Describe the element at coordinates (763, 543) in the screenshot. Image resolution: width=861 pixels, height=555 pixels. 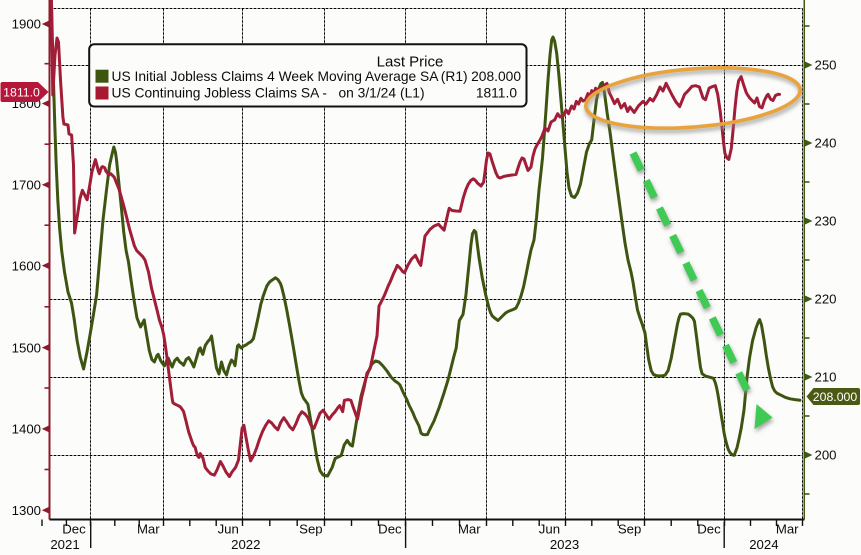
I see `svg-text: 2024` at that location.